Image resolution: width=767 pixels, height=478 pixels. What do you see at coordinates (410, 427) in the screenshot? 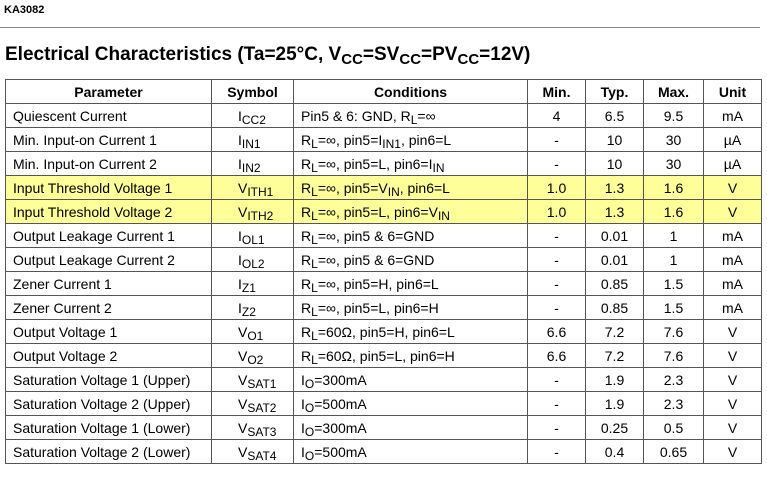
I see `table-cell: IO=300mA` at bounding box center [410, 427].